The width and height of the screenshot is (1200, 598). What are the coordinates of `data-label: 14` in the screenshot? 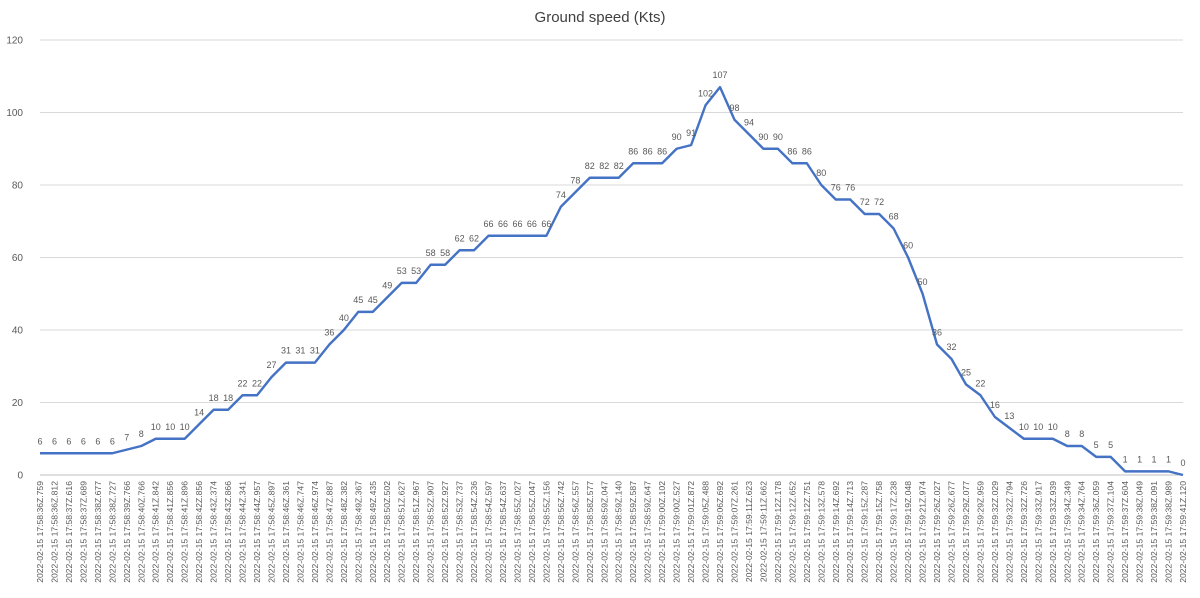 It's located at (199, 412).